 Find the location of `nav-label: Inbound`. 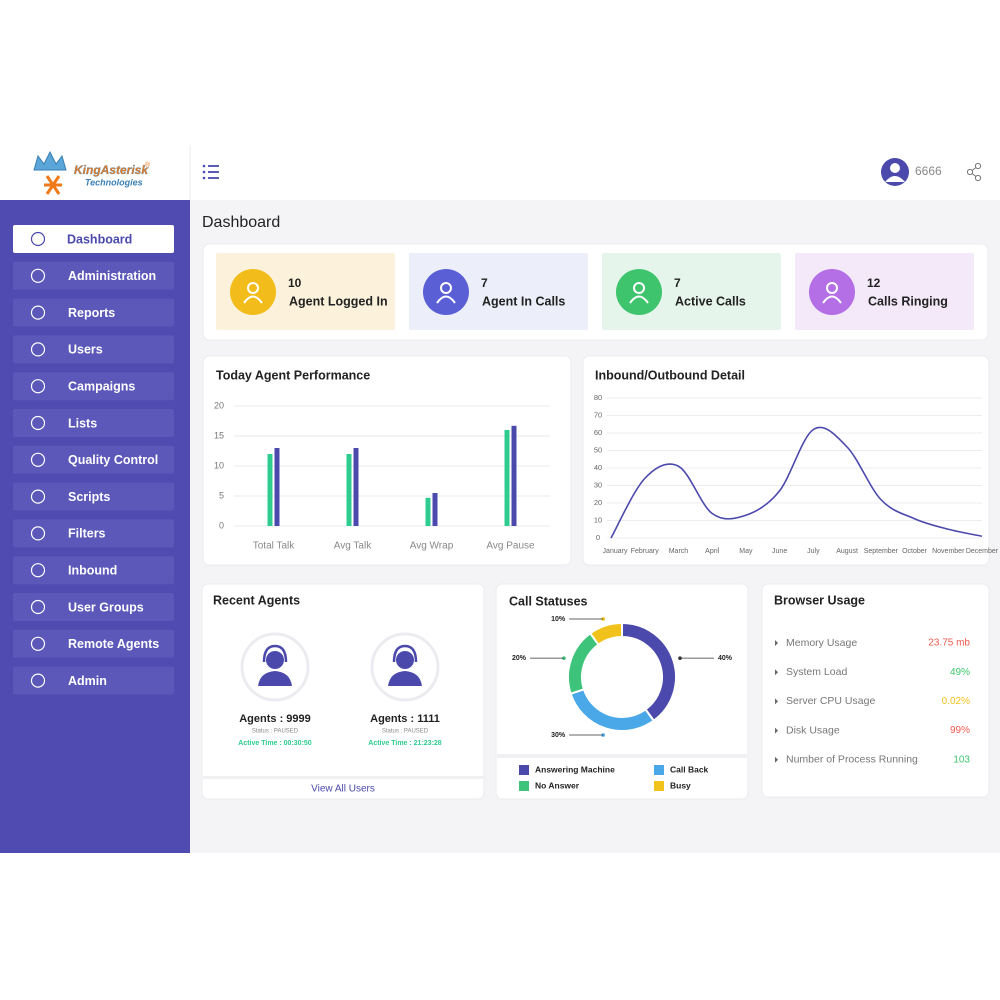

nav-label: Inbound is located at coordinates (92, 570).